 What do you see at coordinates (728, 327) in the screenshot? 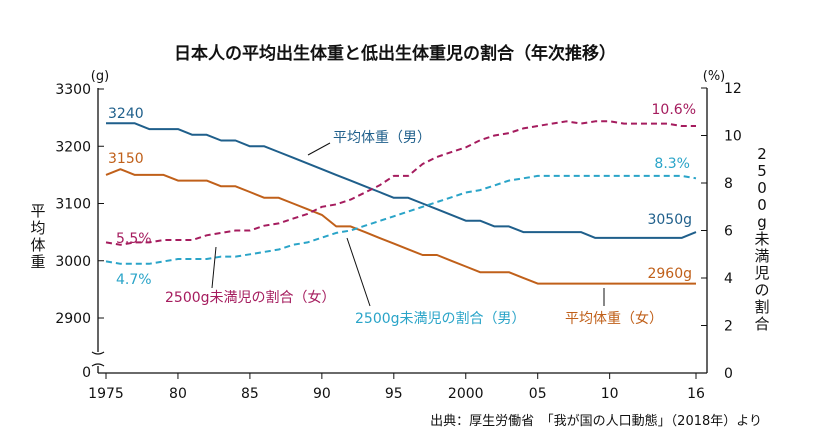
I see `right-tick-label: 2` at bounding box center [728, 327].